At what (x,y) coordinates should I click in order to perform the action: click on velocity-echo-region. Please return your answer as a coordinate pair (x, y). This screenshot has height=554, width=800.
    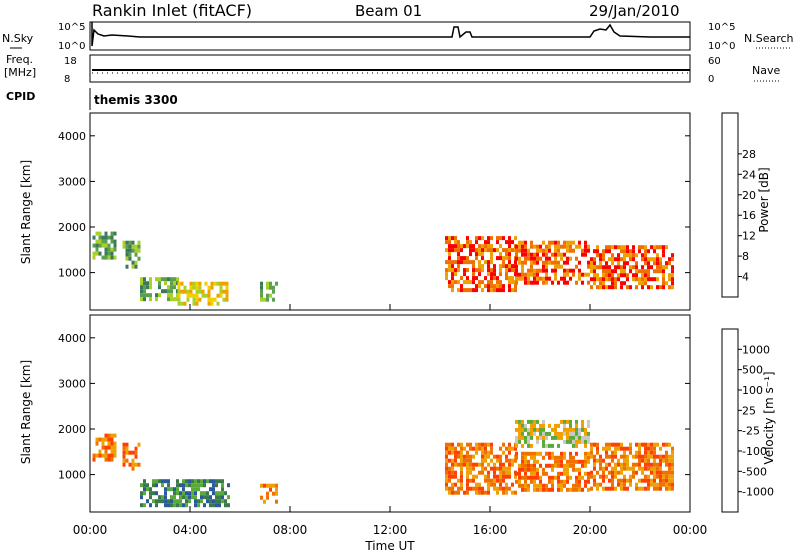
    Looking at the image, I should click on (632, 466).